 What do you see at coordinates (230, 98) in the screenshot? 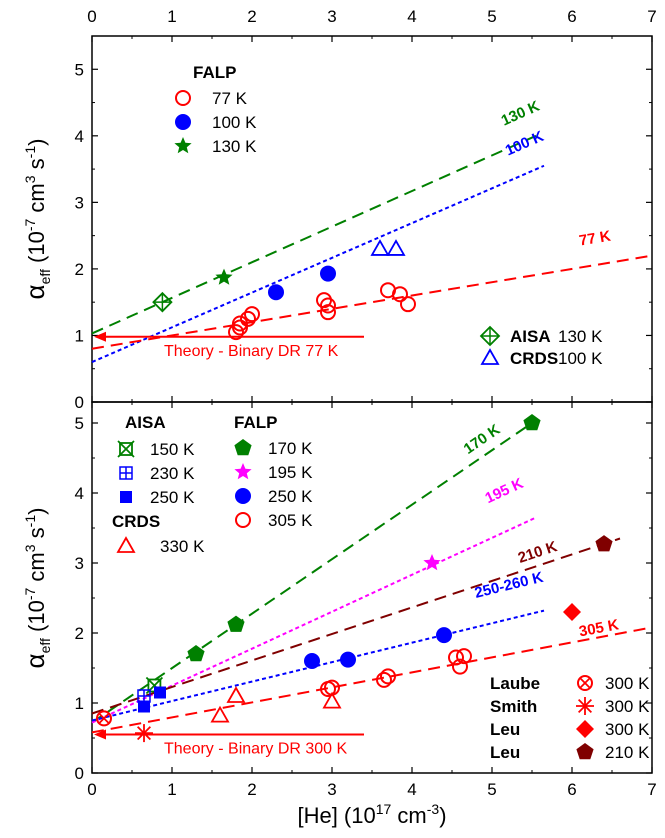
I see `legend-label: 77 K` at bounding box center [230, 98].